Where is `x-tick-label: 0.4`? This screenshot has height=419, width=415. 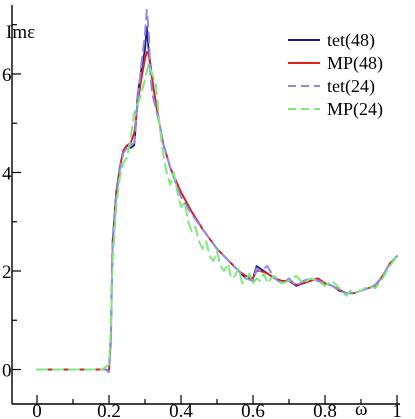 x-tick-label: 0.4 is located at coordinates (181, 410).